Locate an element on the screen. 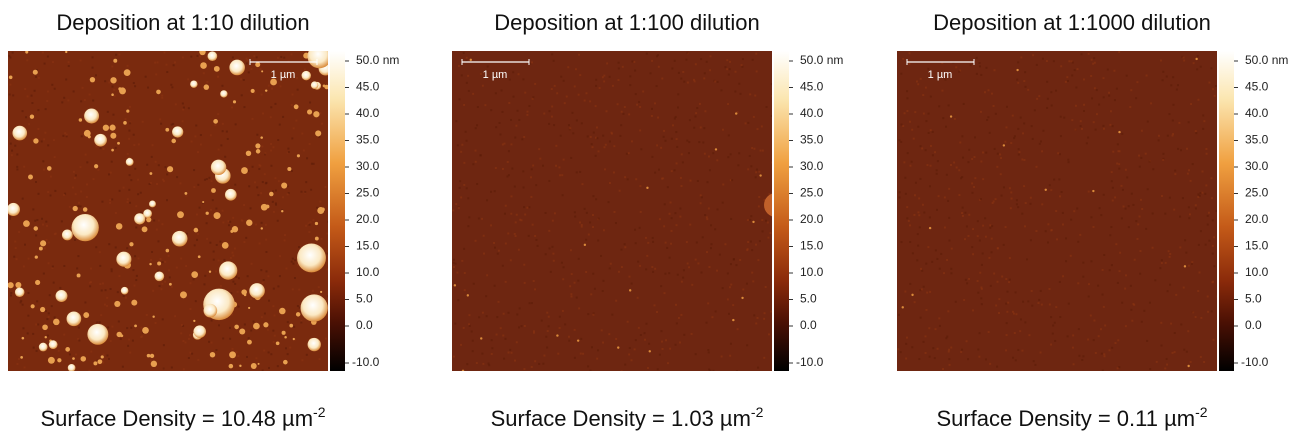  panel-title: Deposition at 1:100 dilution is located at coordinates (626, 22).